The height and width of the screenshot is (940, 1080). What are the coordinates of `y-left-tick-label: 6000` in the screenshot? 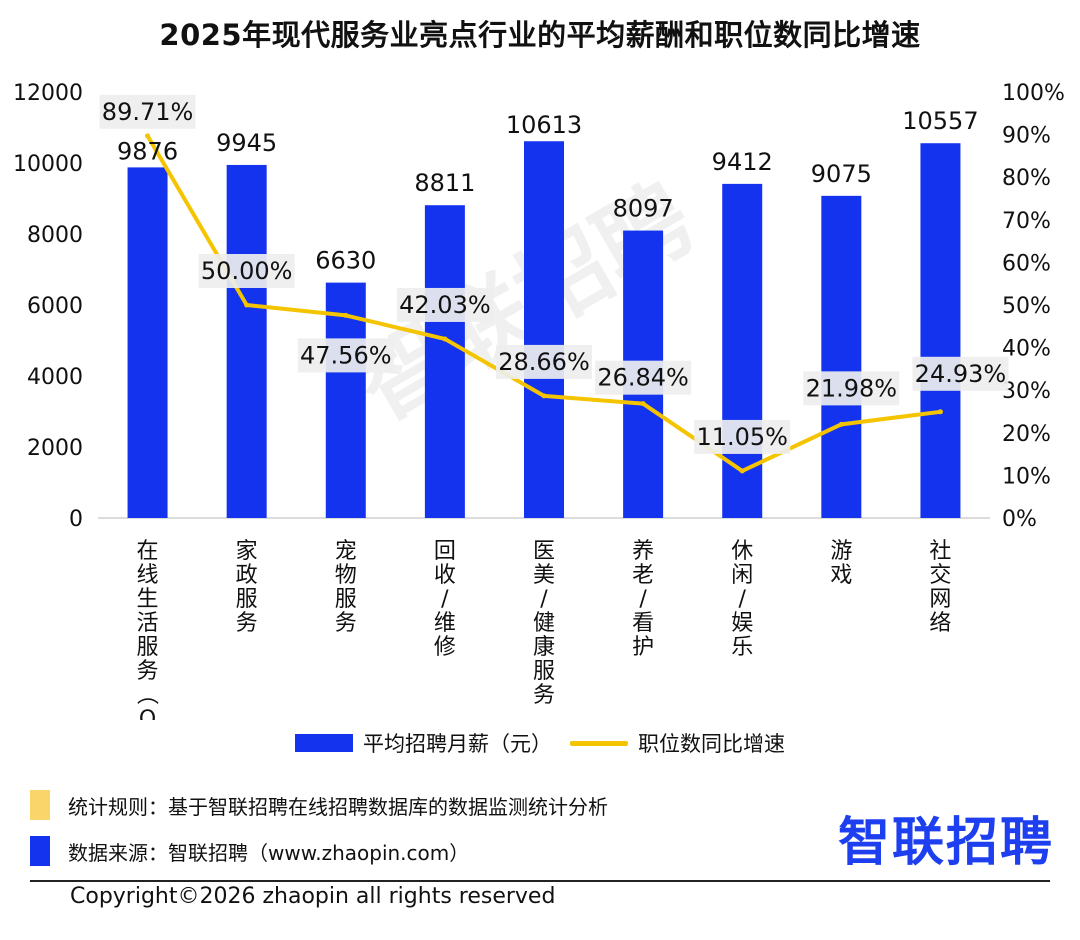 It's located at (55, 306).